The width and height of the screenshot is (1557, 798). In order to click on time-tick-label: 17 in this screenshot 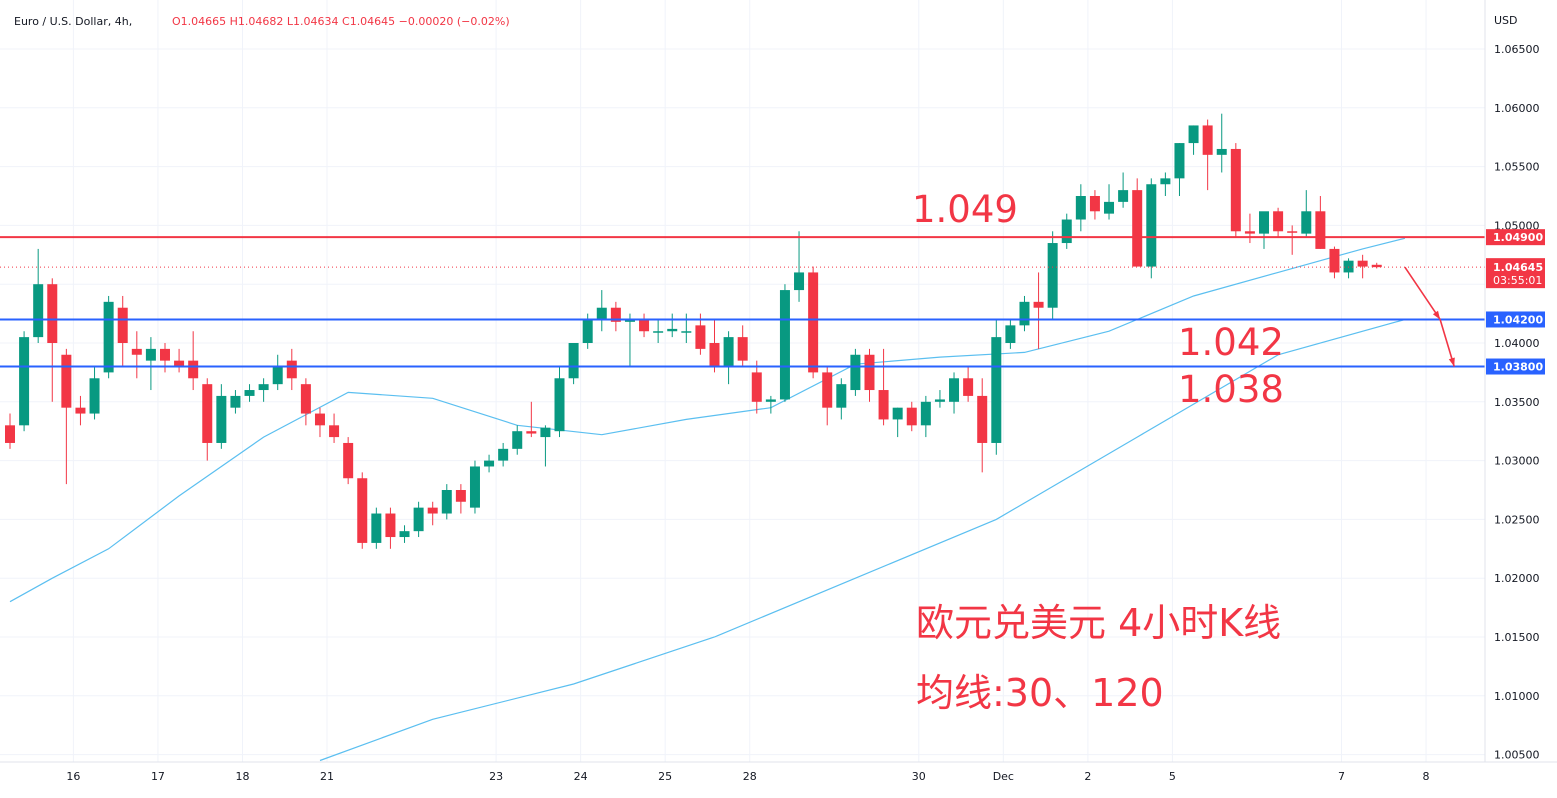, I will do `click(158, 776)`.